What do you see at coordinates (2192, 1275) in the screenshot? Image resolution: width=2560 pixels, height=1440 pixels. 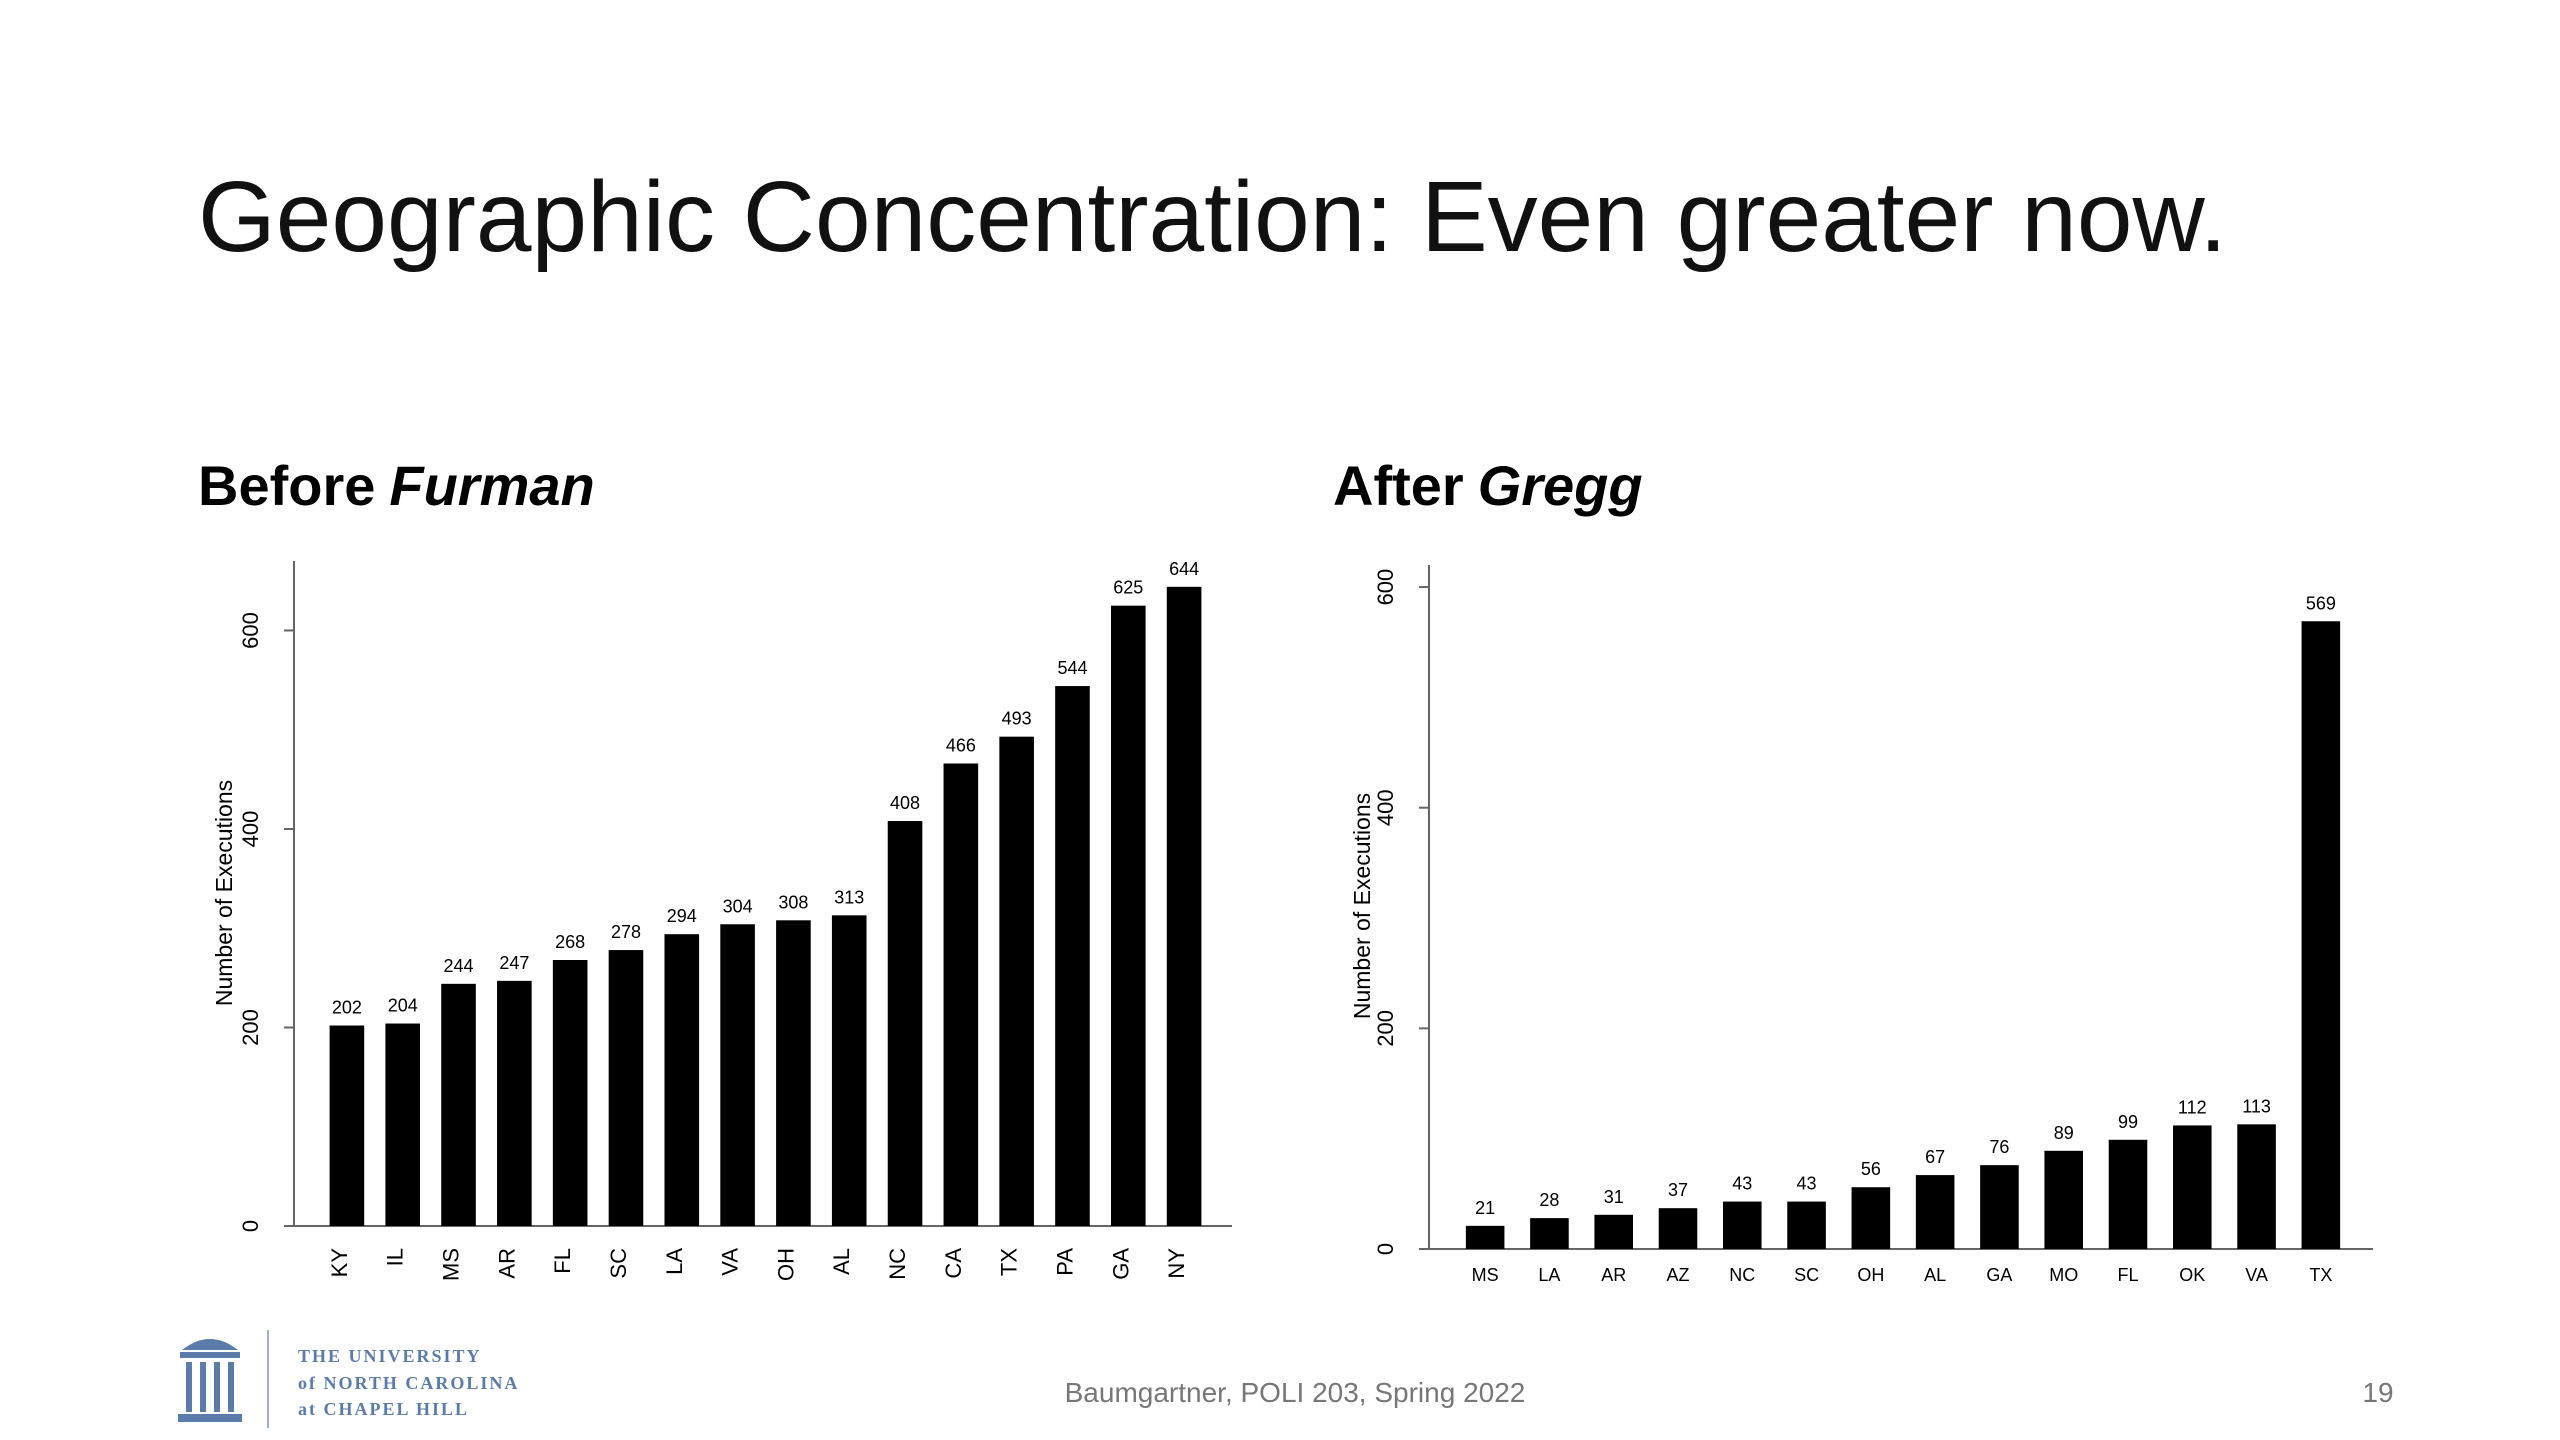 I see `x-tick-label: OK` at bounding box center [2192, 1275].